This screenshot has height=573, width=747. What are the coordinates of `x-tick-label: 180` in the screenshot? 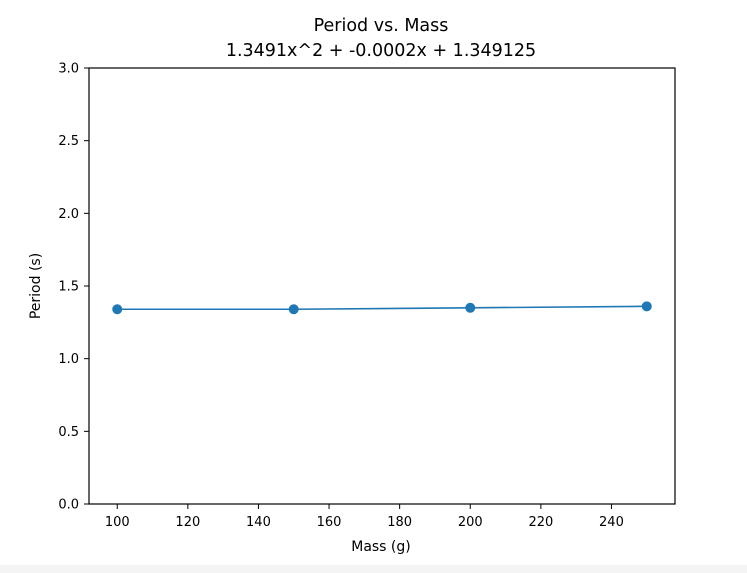 It's located at (399, 522).